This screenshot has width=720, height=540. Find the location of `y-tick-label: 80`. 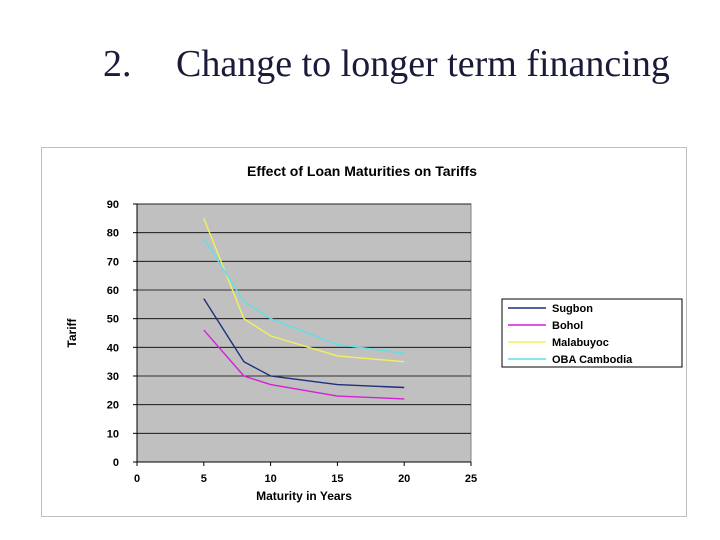

y-tick-label: 80 is located at coordinates (113, 234).